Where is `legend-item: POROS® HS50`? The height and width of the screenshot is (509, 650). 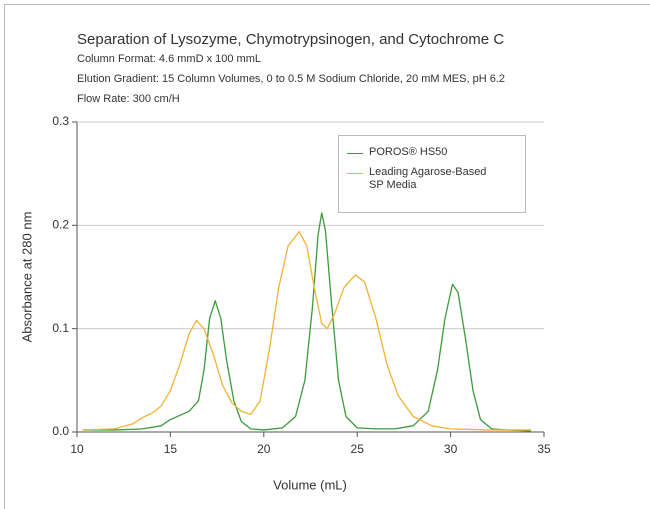 legend-item: POROS® HS50 is located at coordinates (423, 152).